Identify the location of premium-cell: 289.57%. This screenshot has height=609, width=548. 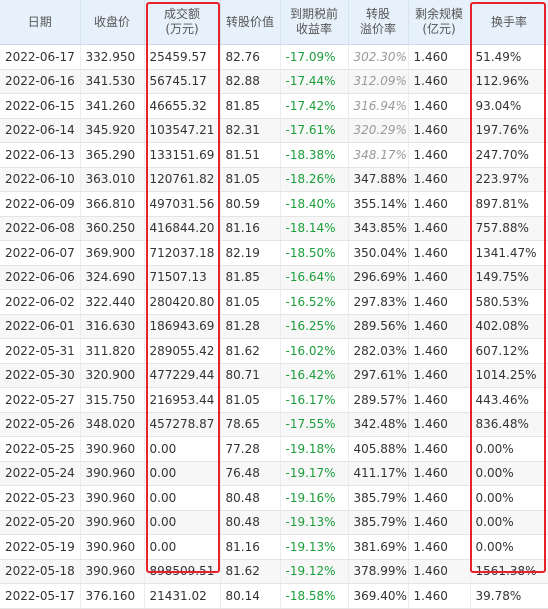
(378, 400).